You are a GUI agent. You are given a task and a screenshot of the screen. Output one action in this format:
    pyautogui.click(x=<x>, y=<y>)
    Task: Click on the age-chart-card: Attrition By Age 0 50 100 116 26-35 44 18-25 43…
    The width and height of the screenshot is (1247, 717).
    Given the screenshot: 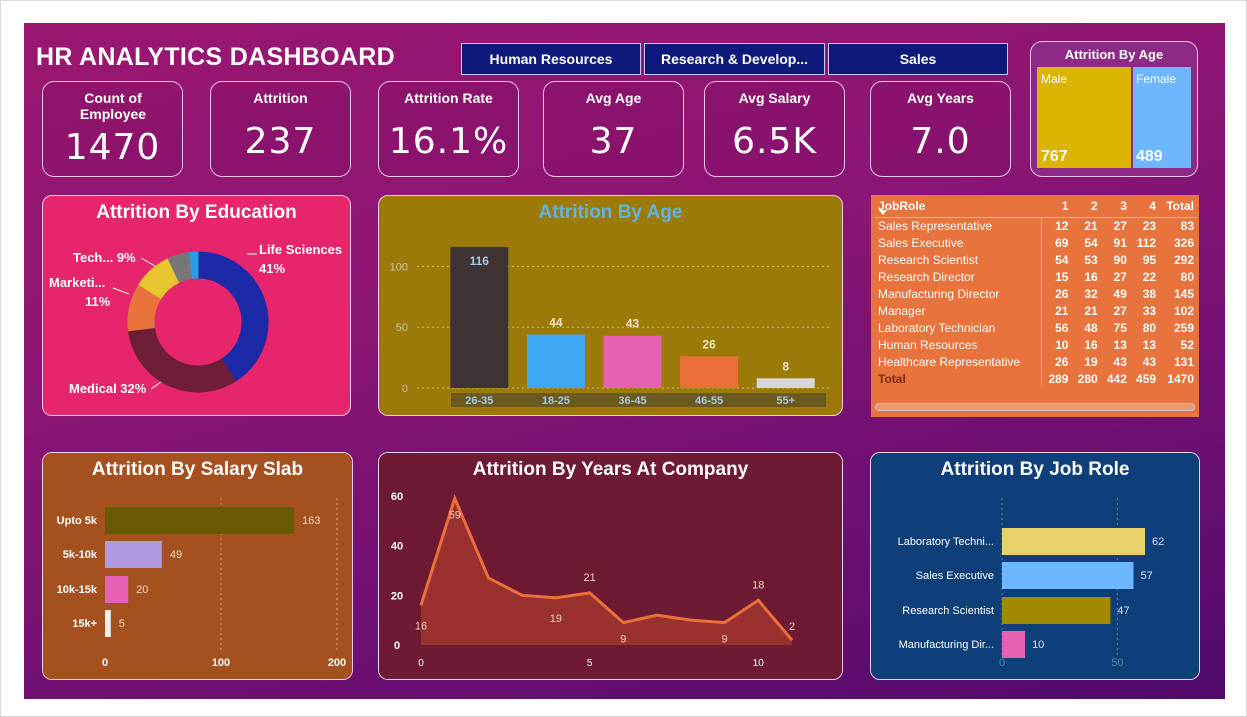 What is the action you would take?
    pyautogui.click(x=610, y=305)
    